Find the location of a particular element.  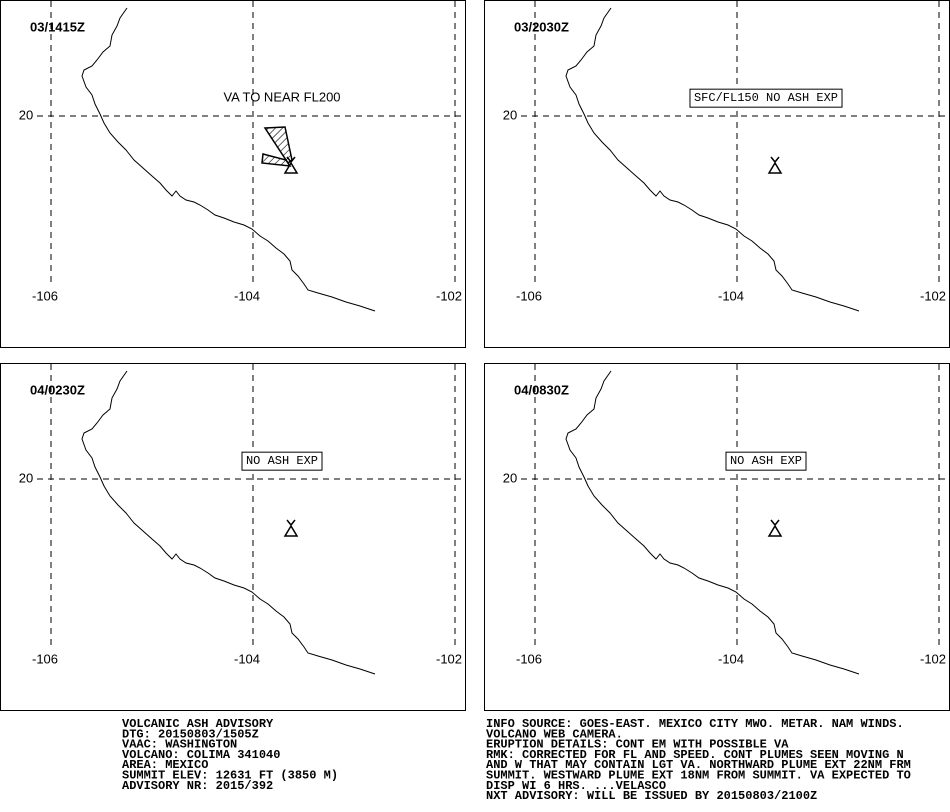

valid-time: 03/2030Z is located at coordinates (541, 26).